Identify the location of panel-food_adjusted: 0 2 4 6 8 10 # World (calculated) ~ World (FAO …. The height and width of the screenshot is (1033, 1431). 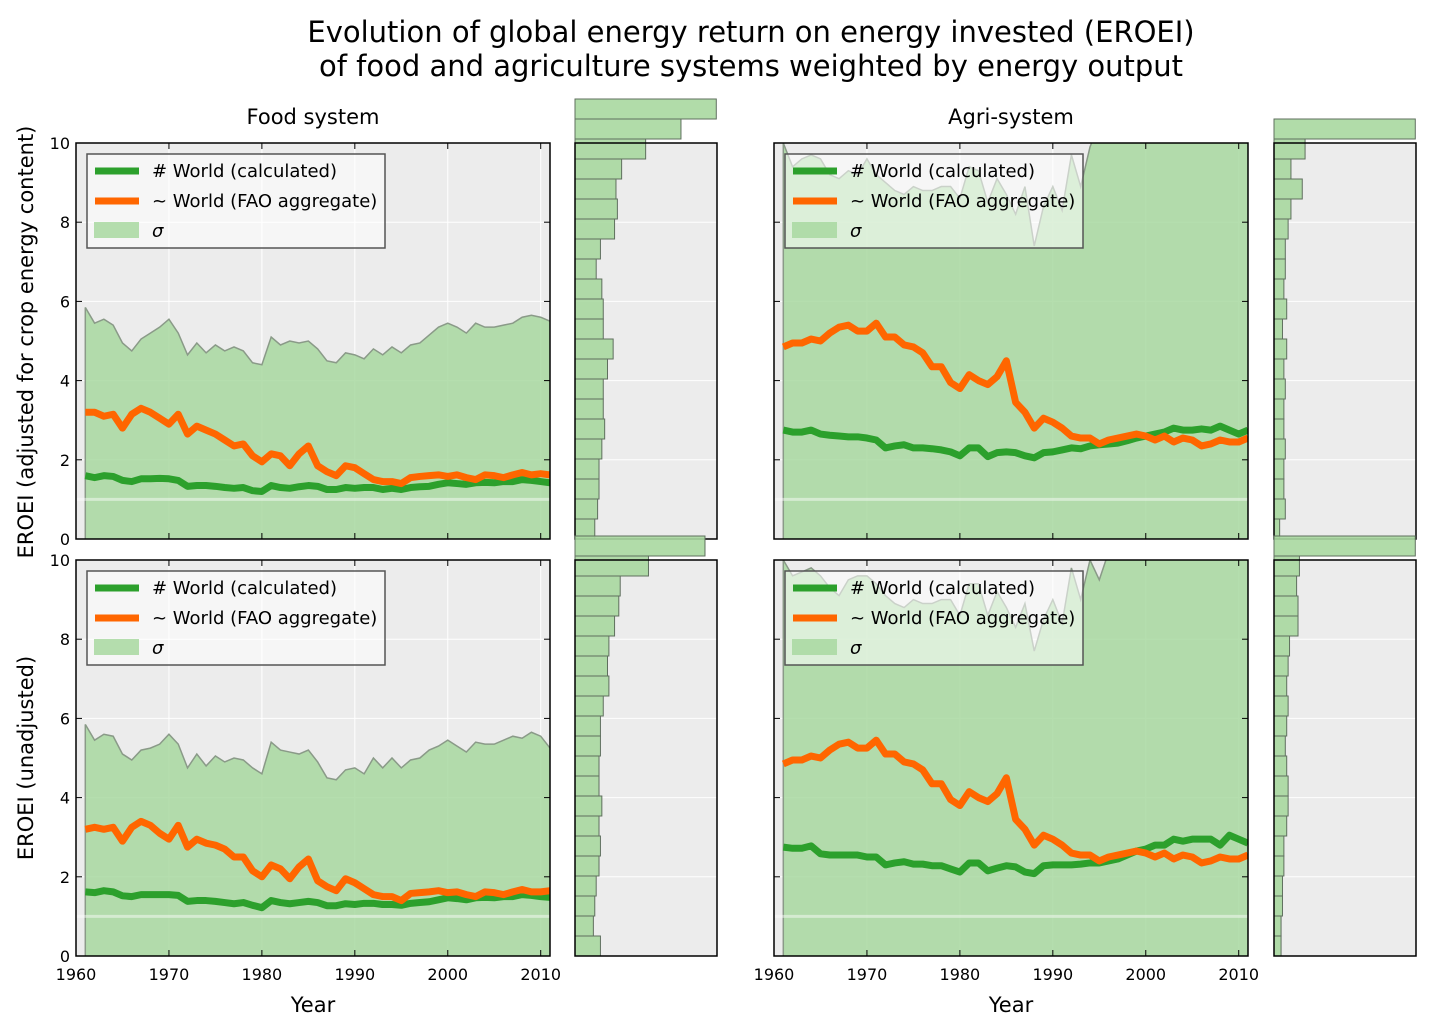
(300, 341).